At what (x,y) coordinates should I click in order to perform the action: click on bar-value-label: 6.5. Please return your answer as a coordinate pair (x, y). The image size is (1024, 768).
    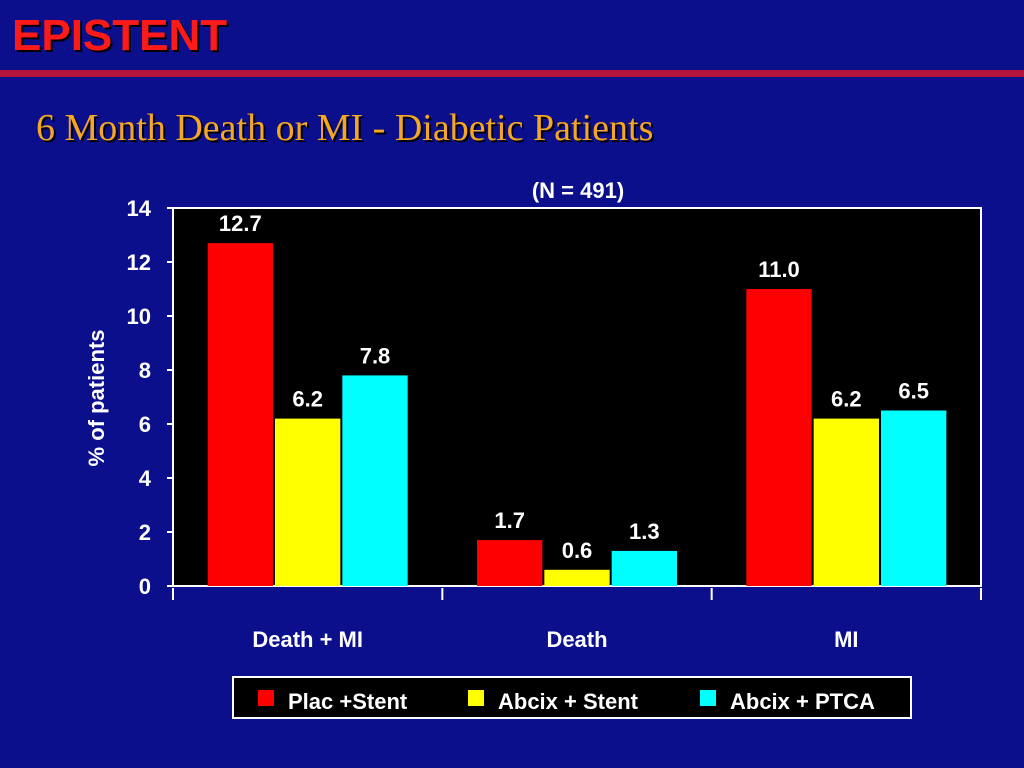
    Looking at the image, I should click on (913, 391).